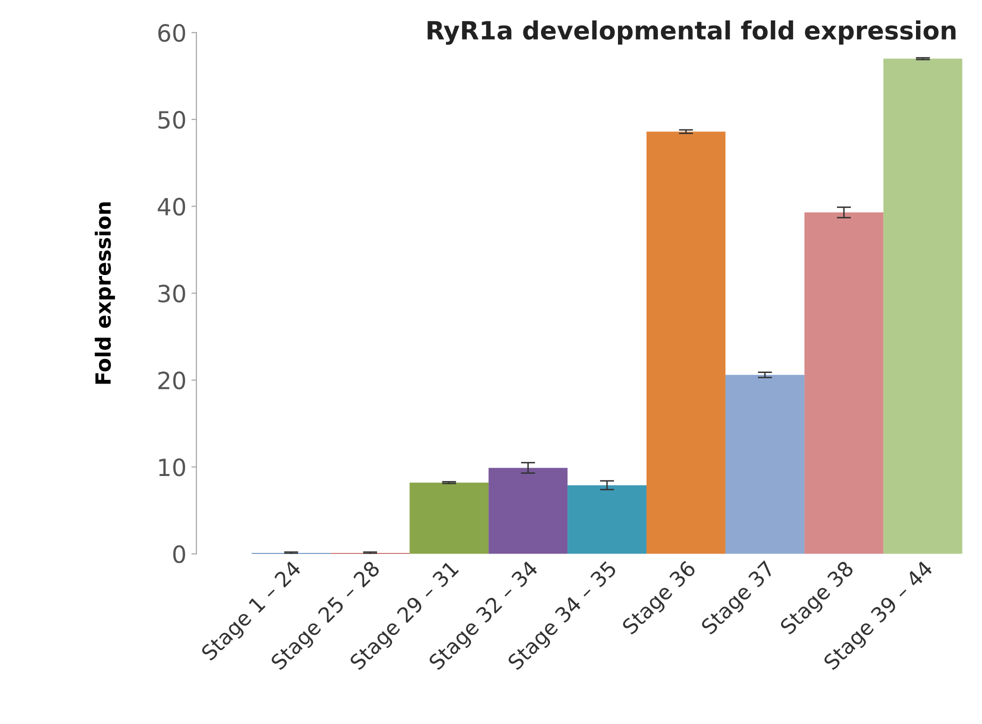  What do you see at coordinates (179, 554) in the screenshot?
I see `y-tick-label: 0` at bounding box center [179, 554].